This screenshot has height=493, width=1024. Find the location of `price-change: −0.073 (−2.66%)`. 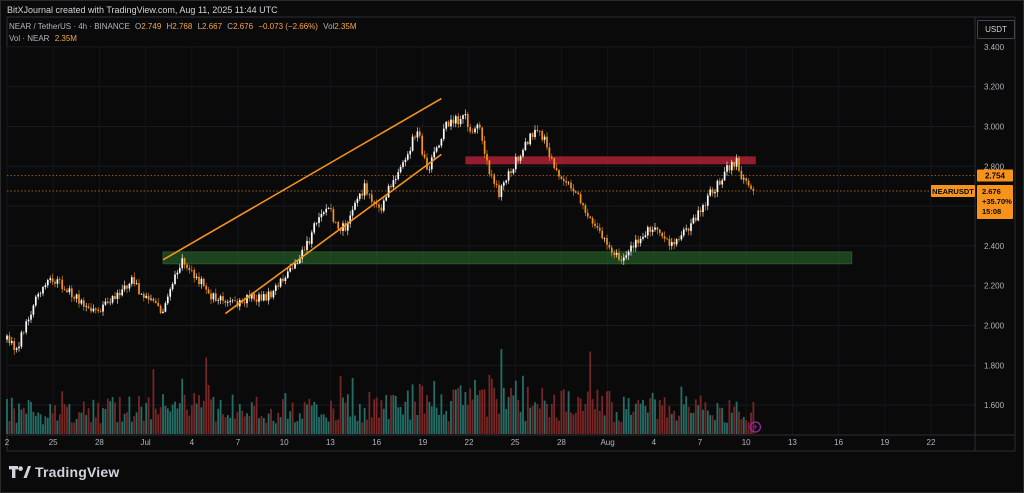

price-change: −0.073 (−2.66%) is located at coordinates (288, 26).